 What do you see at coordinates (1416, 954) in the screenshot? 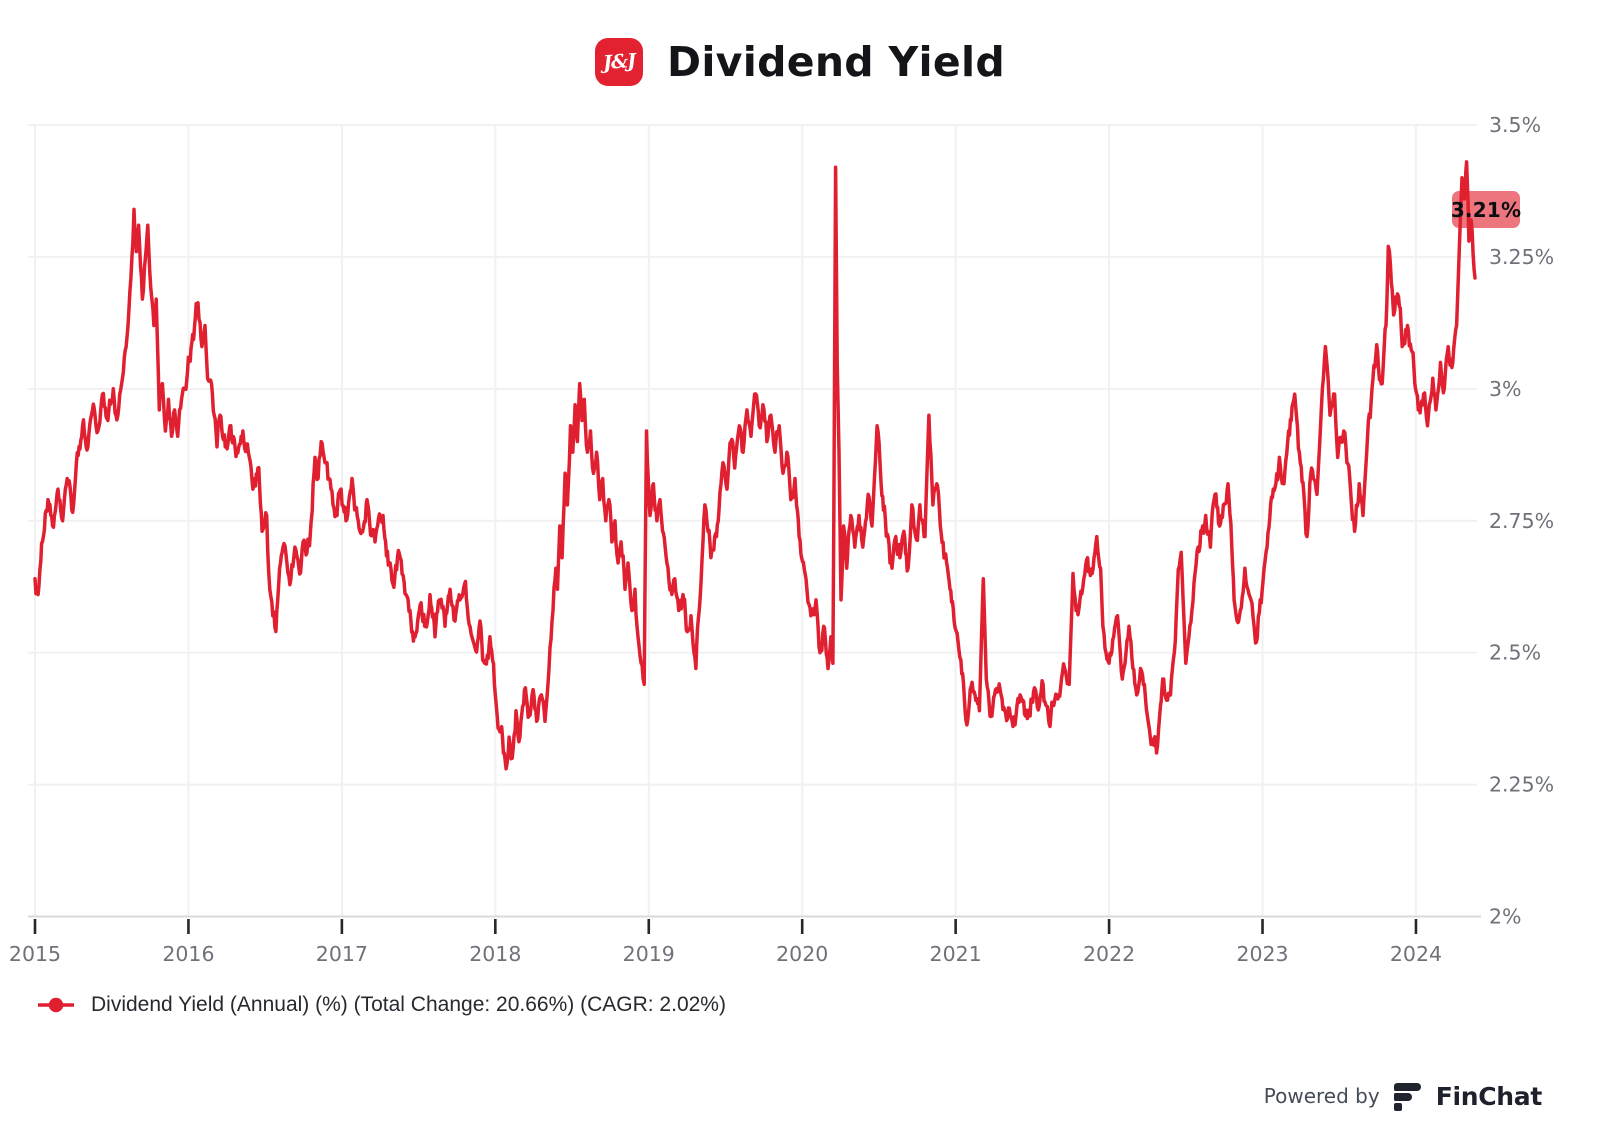
I see `year-tick-label: 2024` at bounding box center [1416, 954].